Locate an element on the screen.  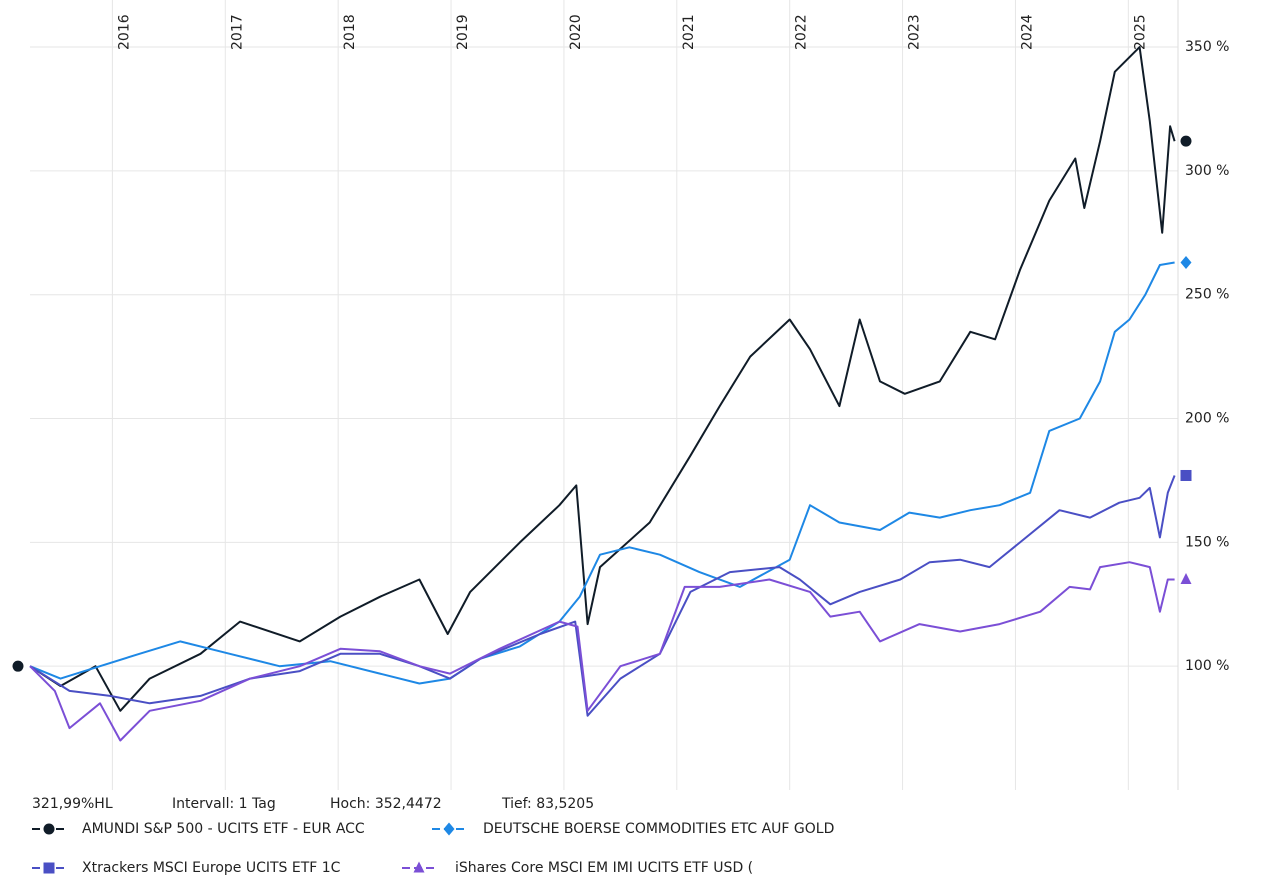
x-tick-label: 2025 is located at coordinates (1140, 32).